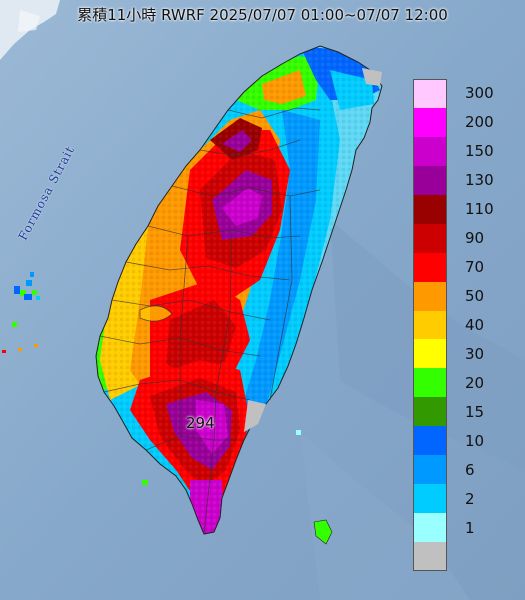  I want to click on legend-label: 1, so click(470, 527).